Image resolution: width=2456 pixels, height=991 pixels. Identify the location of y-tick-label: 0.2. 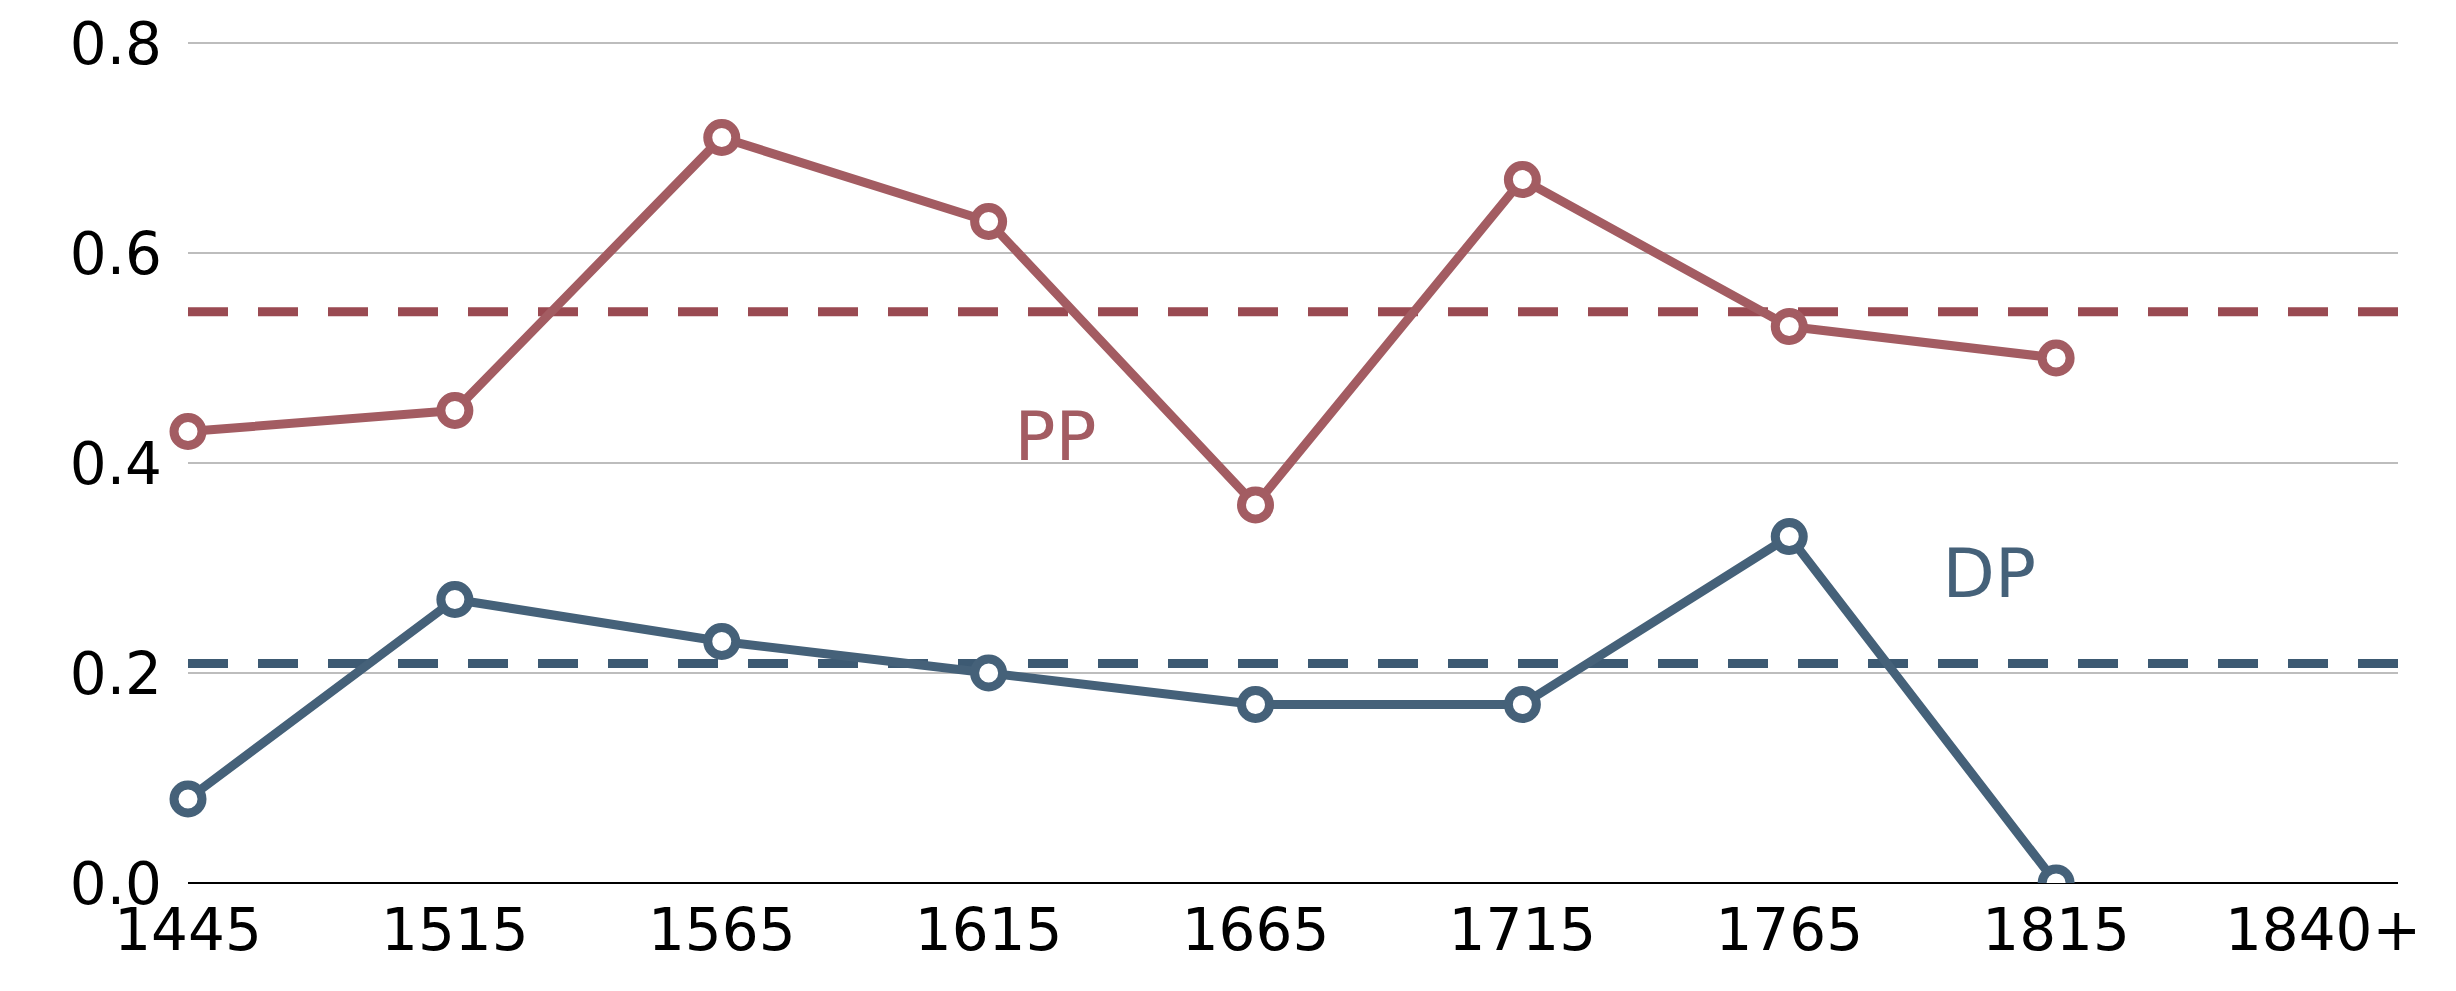
(115, 673).